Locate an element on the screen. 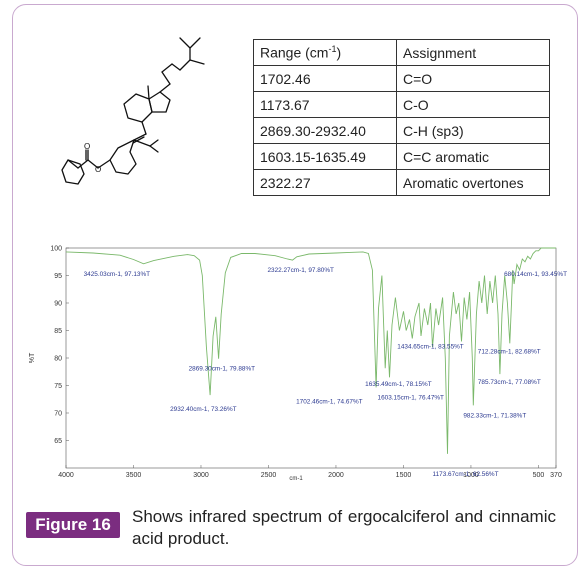 This screenshot has width=587, height=577. range-column-header: Range (cm-1) is located at coordinates (325, 52).